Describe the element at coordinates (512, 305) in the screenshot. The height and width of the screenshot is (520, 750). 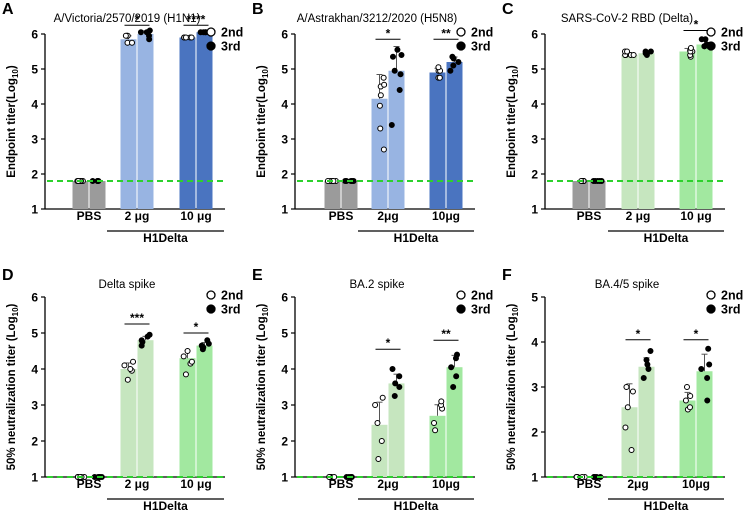
I see `y-axis-label-close: )` at that location.